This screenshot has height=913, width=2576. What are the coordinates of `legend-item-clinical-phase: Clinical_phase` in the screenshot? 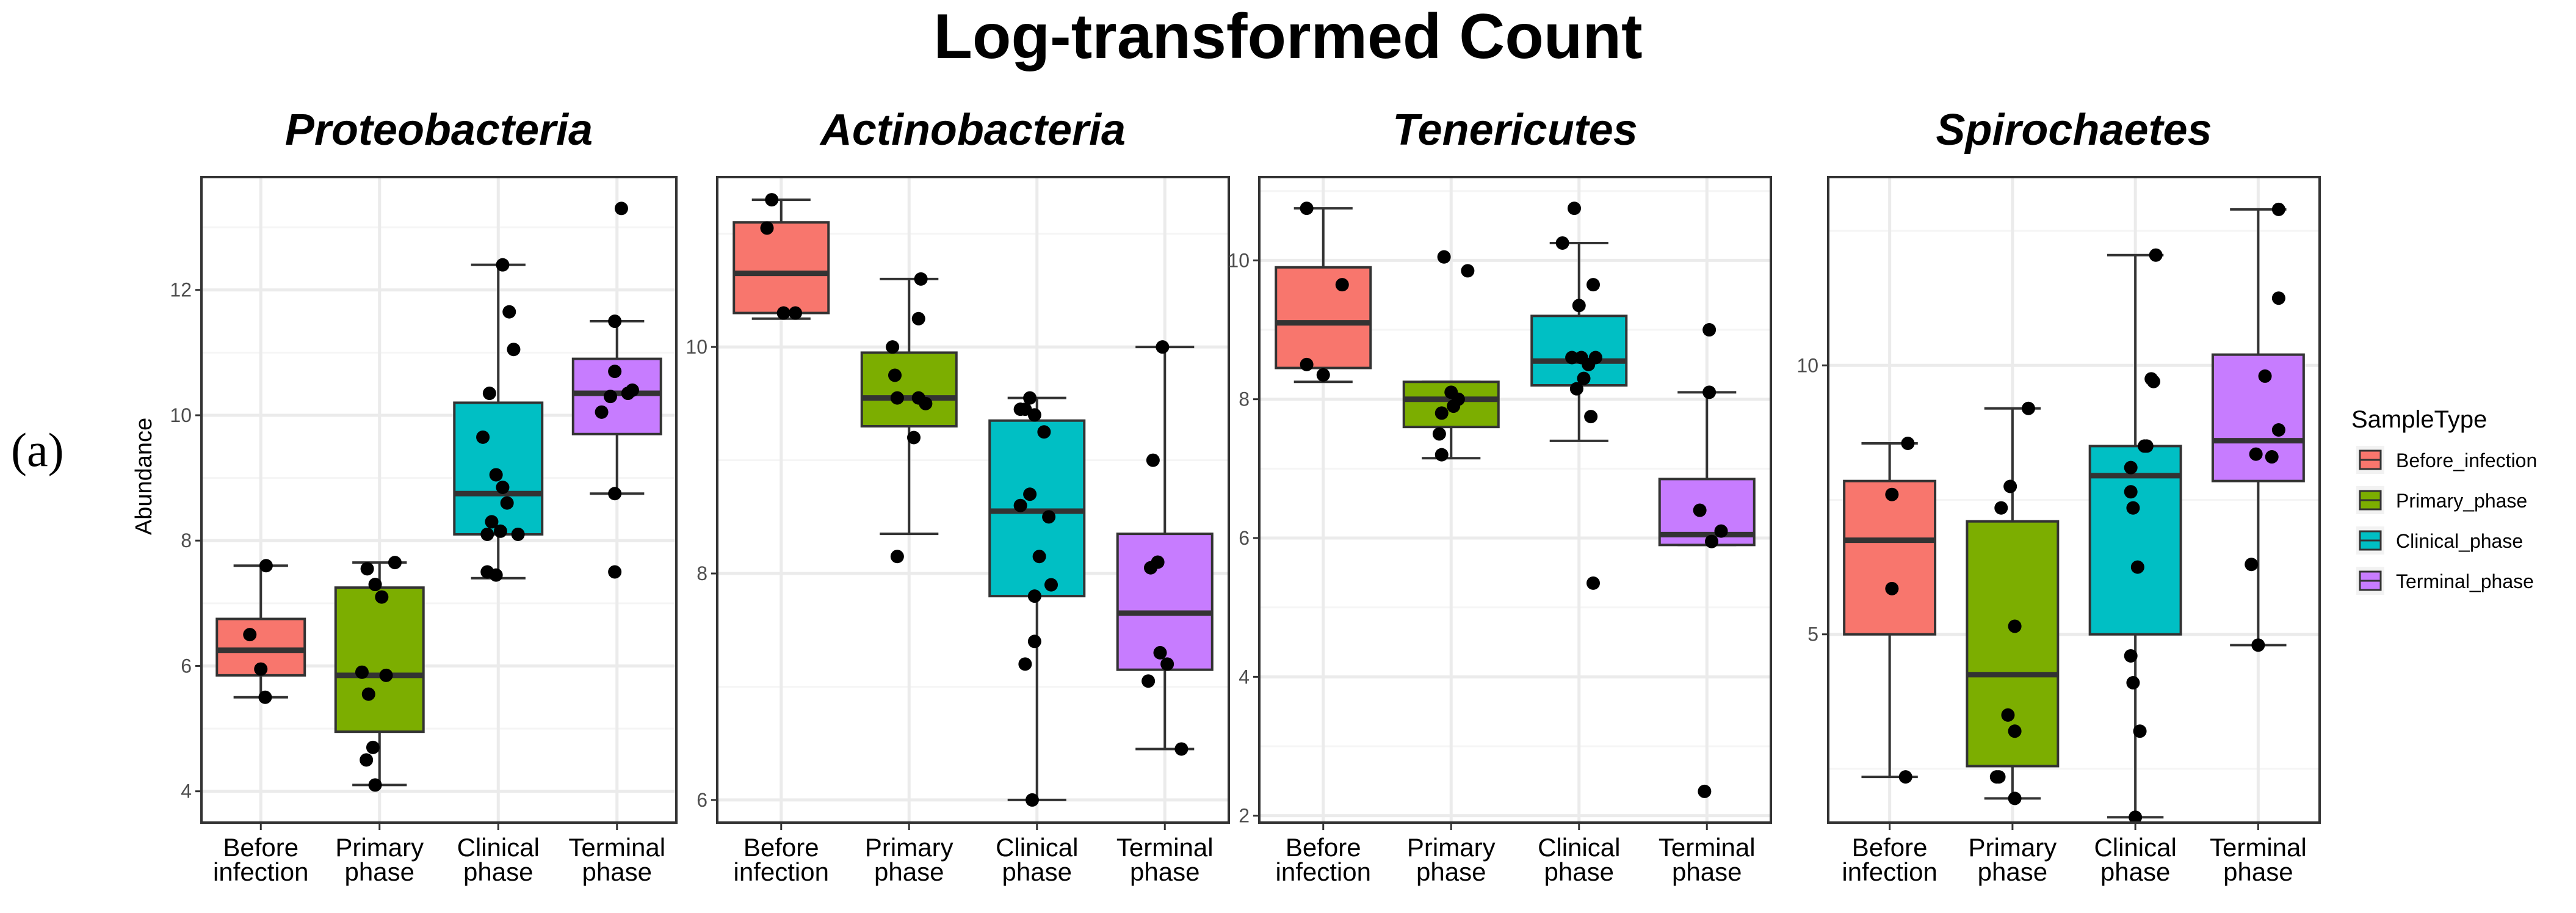 It's located at (2439, 540).